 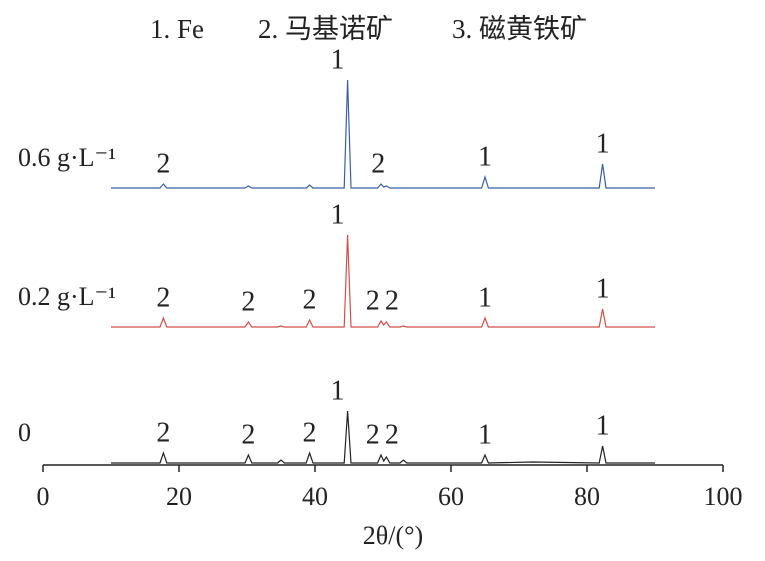 What do you see at coordinates (179, 496) in the screenshot?
I see `x-tick-label: 20` at bounding box center [179, 496].